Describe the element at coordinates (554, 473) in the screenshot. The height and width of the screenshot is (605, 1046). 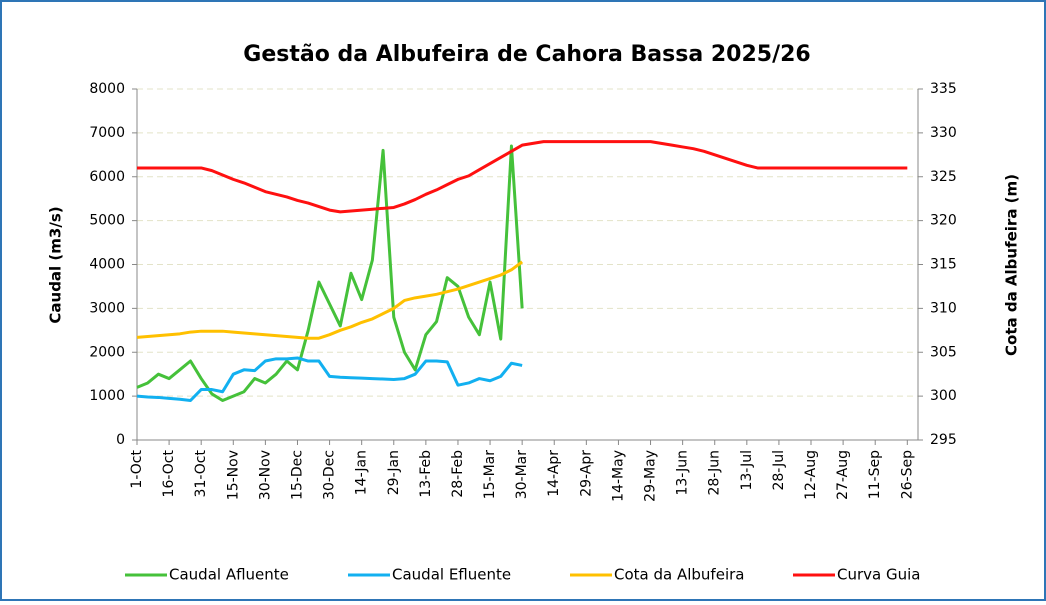
I see `x-tick-label: 14-Apr` at that location.